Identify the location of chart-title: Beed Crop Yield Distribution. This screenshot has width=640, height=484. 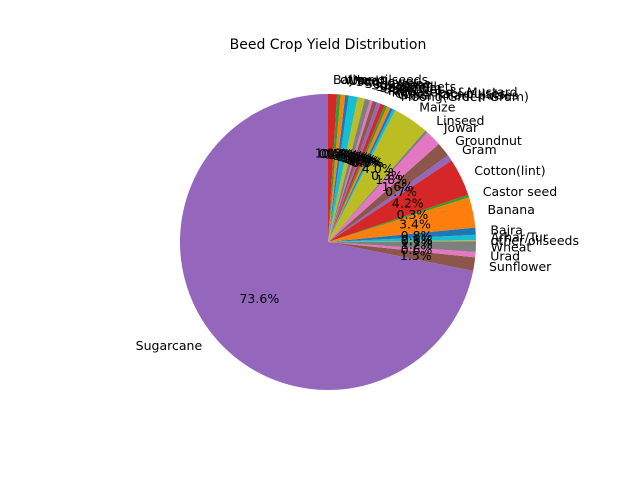
(328, 45).